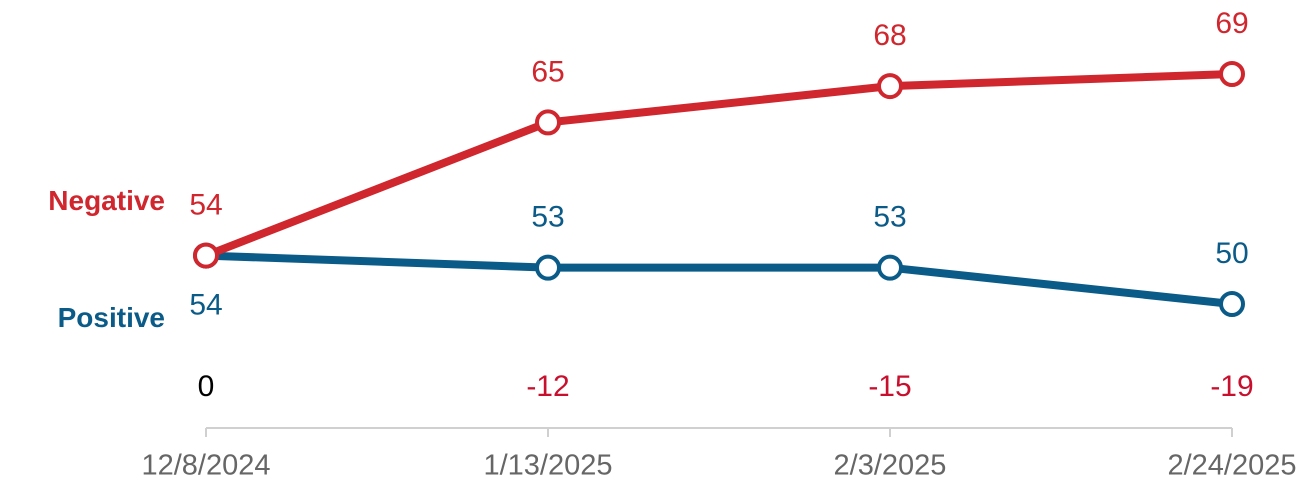 This screenshot has height=483, width=1307. I want to click on series-name: Negative, so click(106, 200).